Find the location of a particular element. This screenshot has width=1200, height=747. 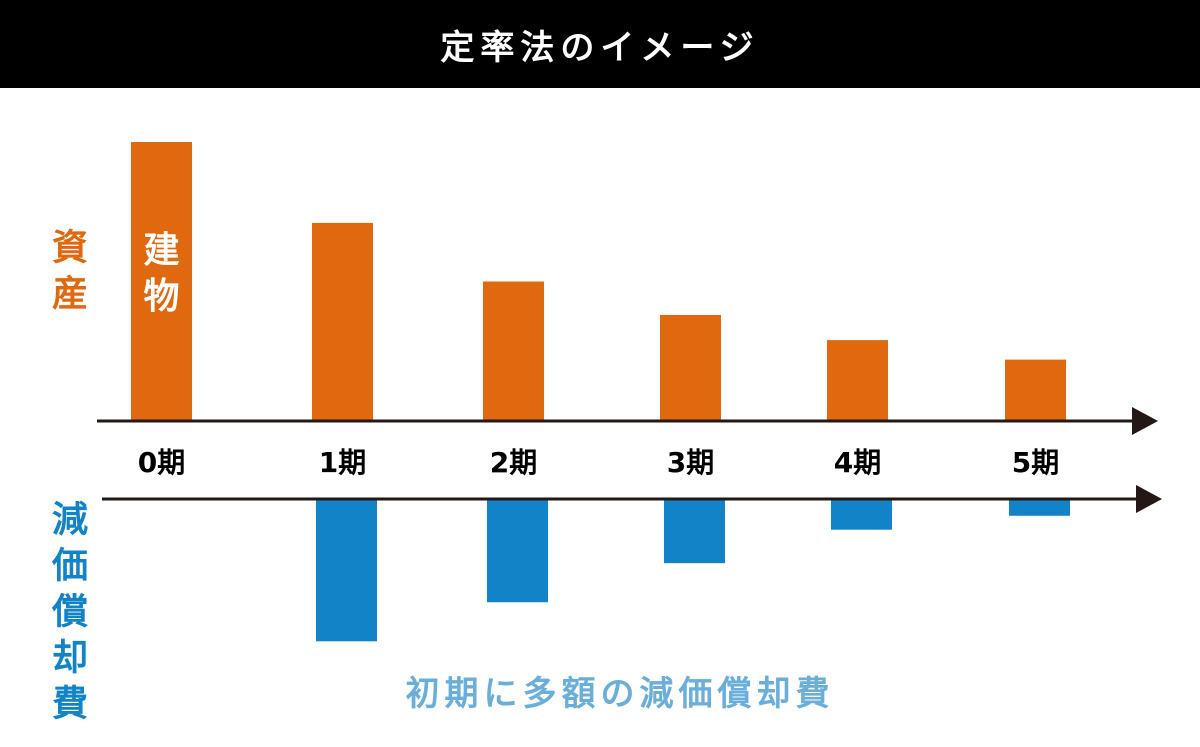

category-label: 4期 is located at coordinates (857, 462).